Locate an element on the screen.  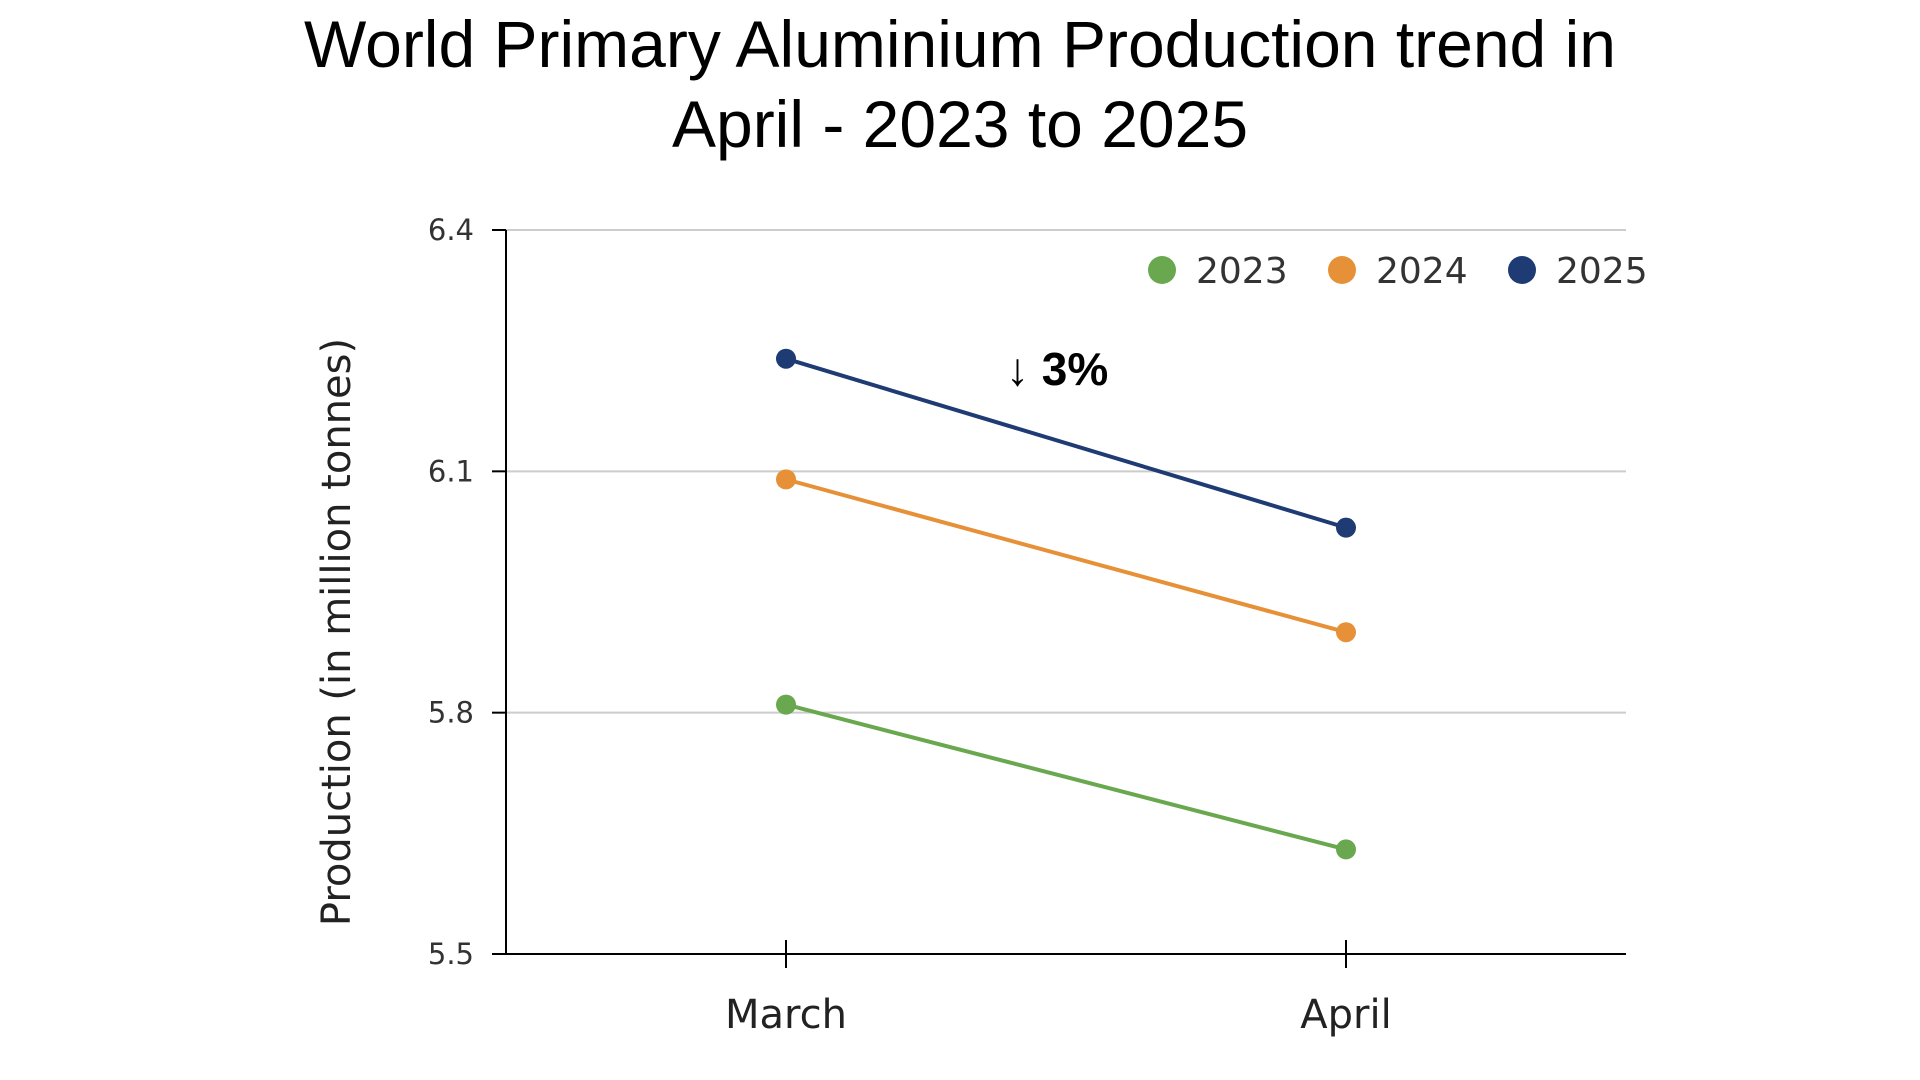
y-tick-label-2: 6.1 is located at coordinates (451, 471).